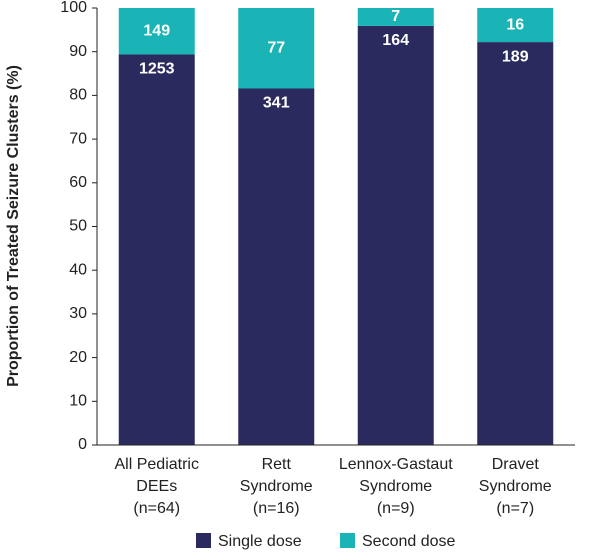  I want to click on count-label: 1253, so click(157, 69).